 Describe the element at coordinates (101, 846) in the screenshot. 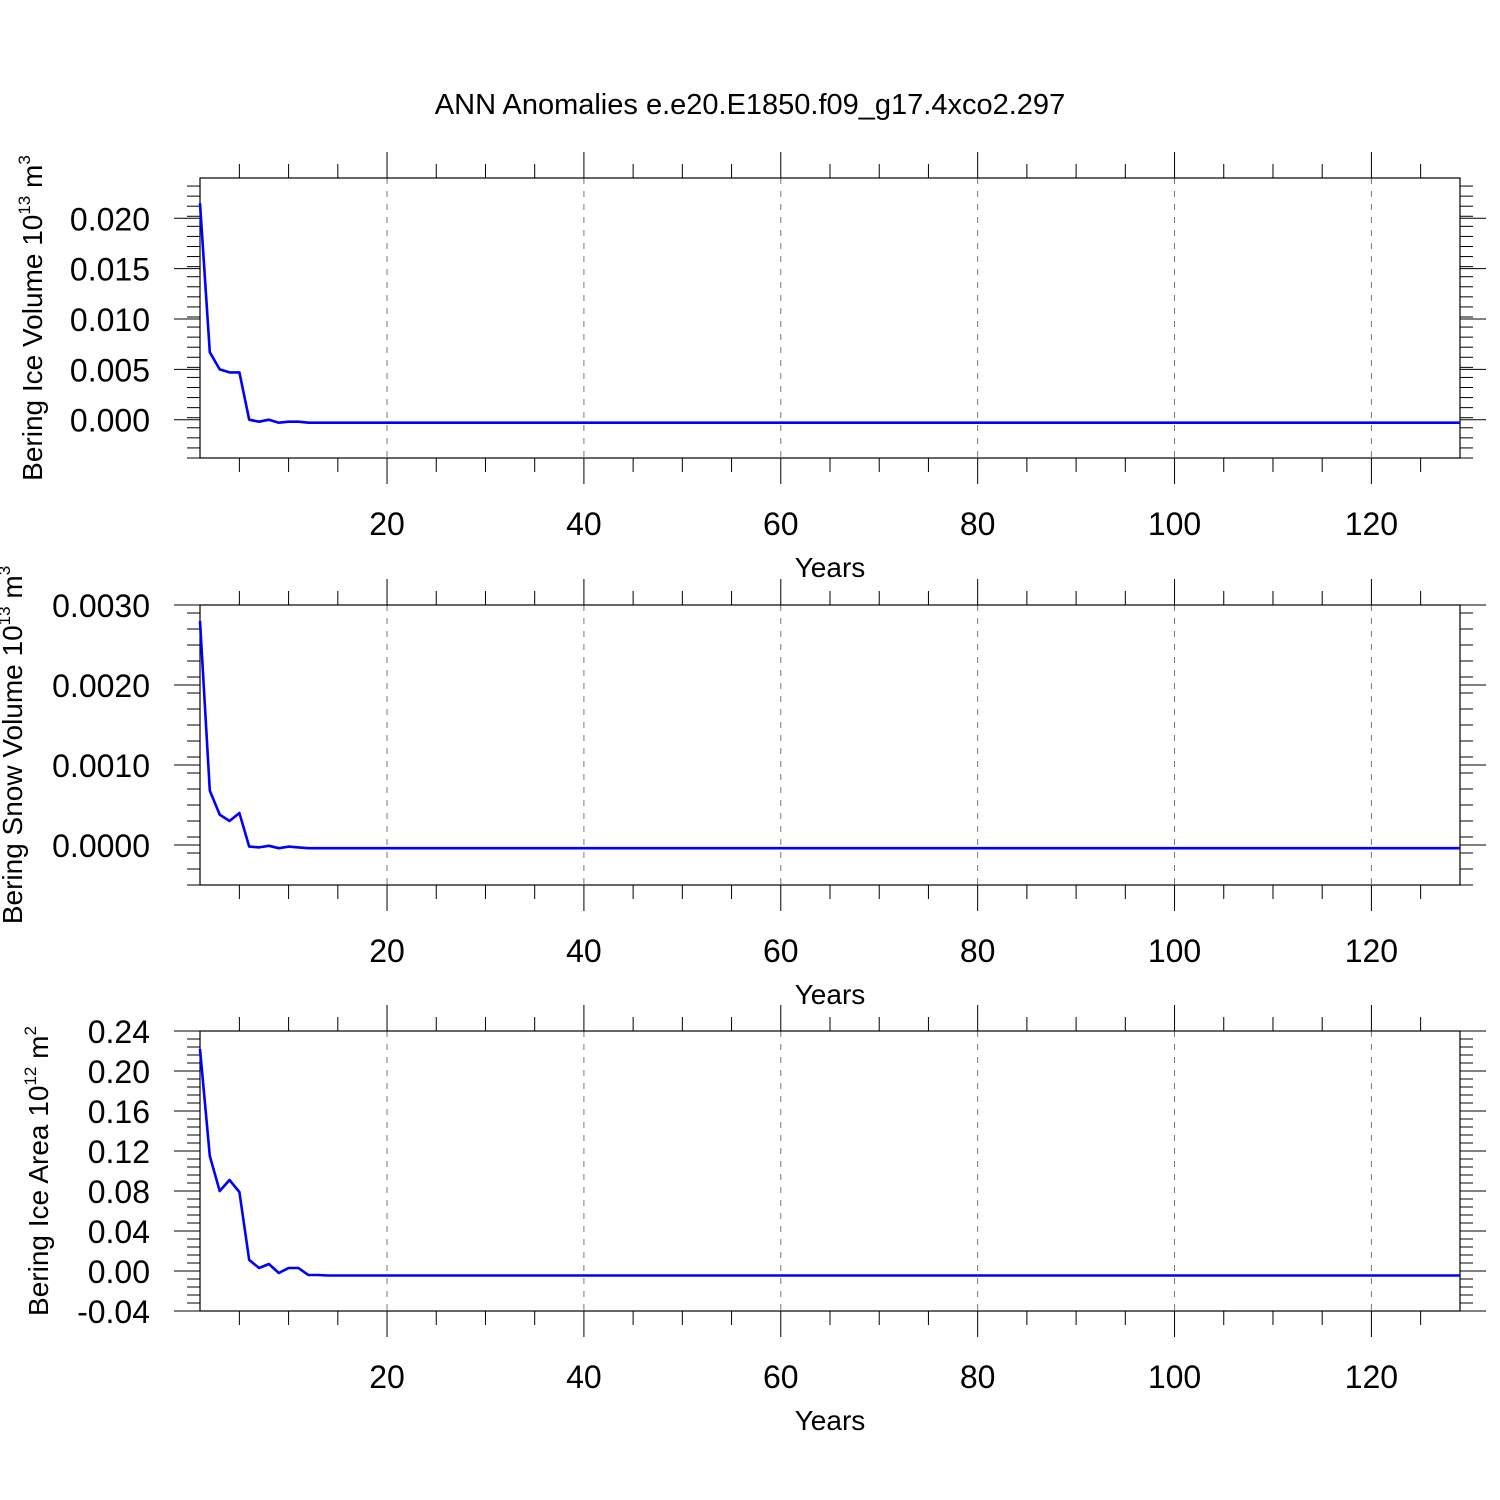

I see `y-tick-label: 0.0000` at that location.